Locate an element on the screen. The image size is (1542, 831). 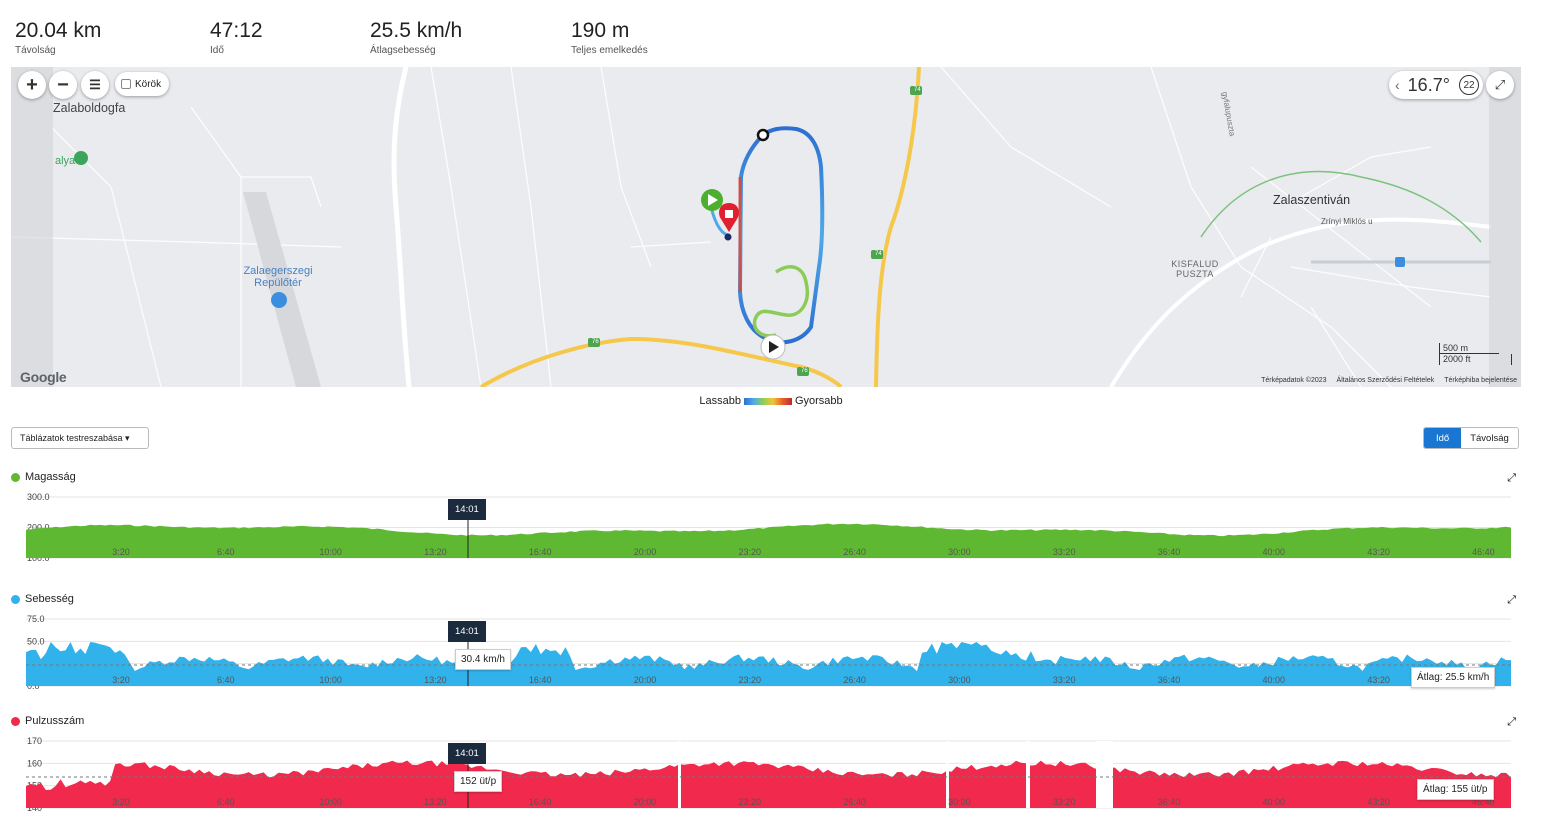
zoom-in-button: + is located at coordinates (32, 85).